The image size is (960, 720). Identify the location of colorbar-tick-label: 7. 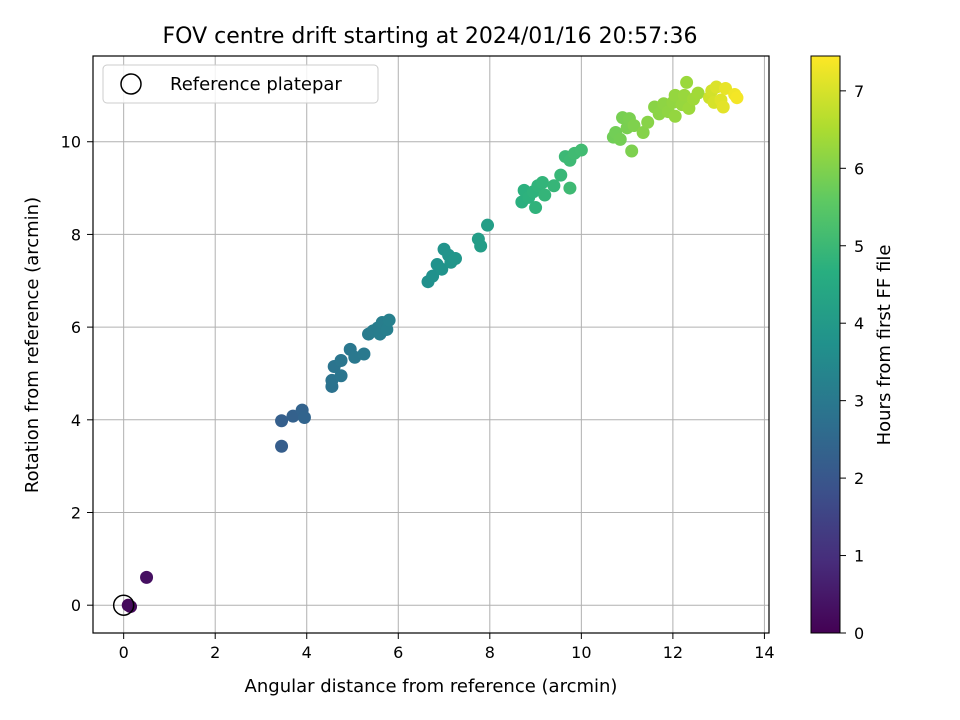
(859, 91).